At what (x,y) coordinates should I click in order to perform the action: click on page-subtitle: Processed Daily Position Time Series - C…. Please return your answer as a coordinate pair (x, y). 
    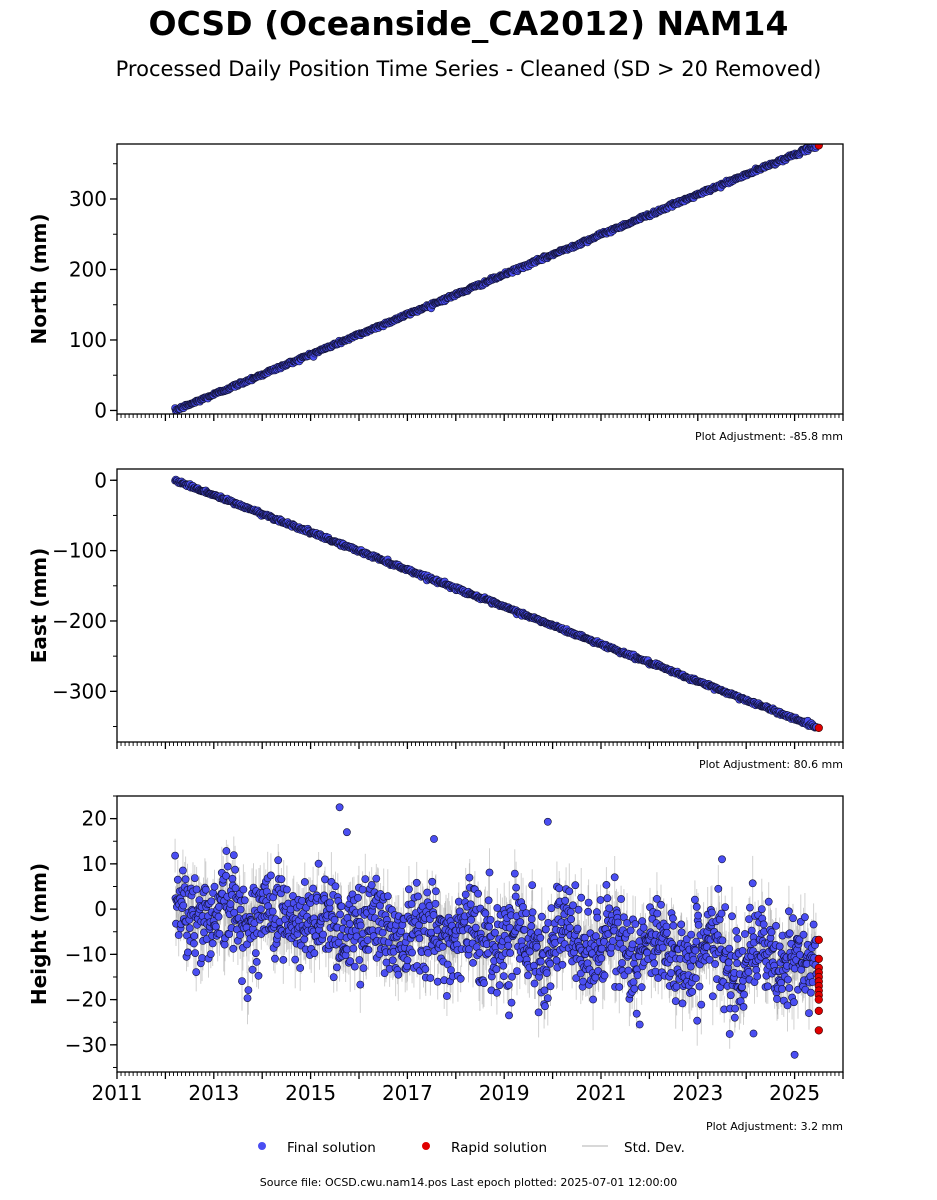
    Looking at the image, I should click on (468, 69).